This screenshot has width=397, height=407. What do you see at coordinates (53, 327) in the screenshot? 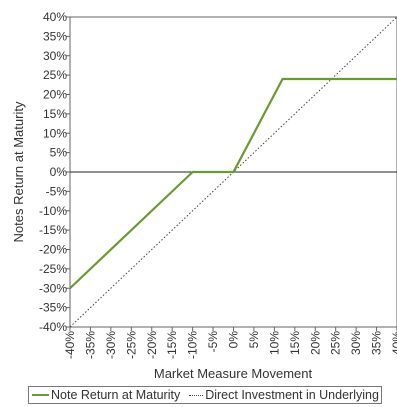
I see `y-tick-label: -40%` at bounding box center [53, 327].